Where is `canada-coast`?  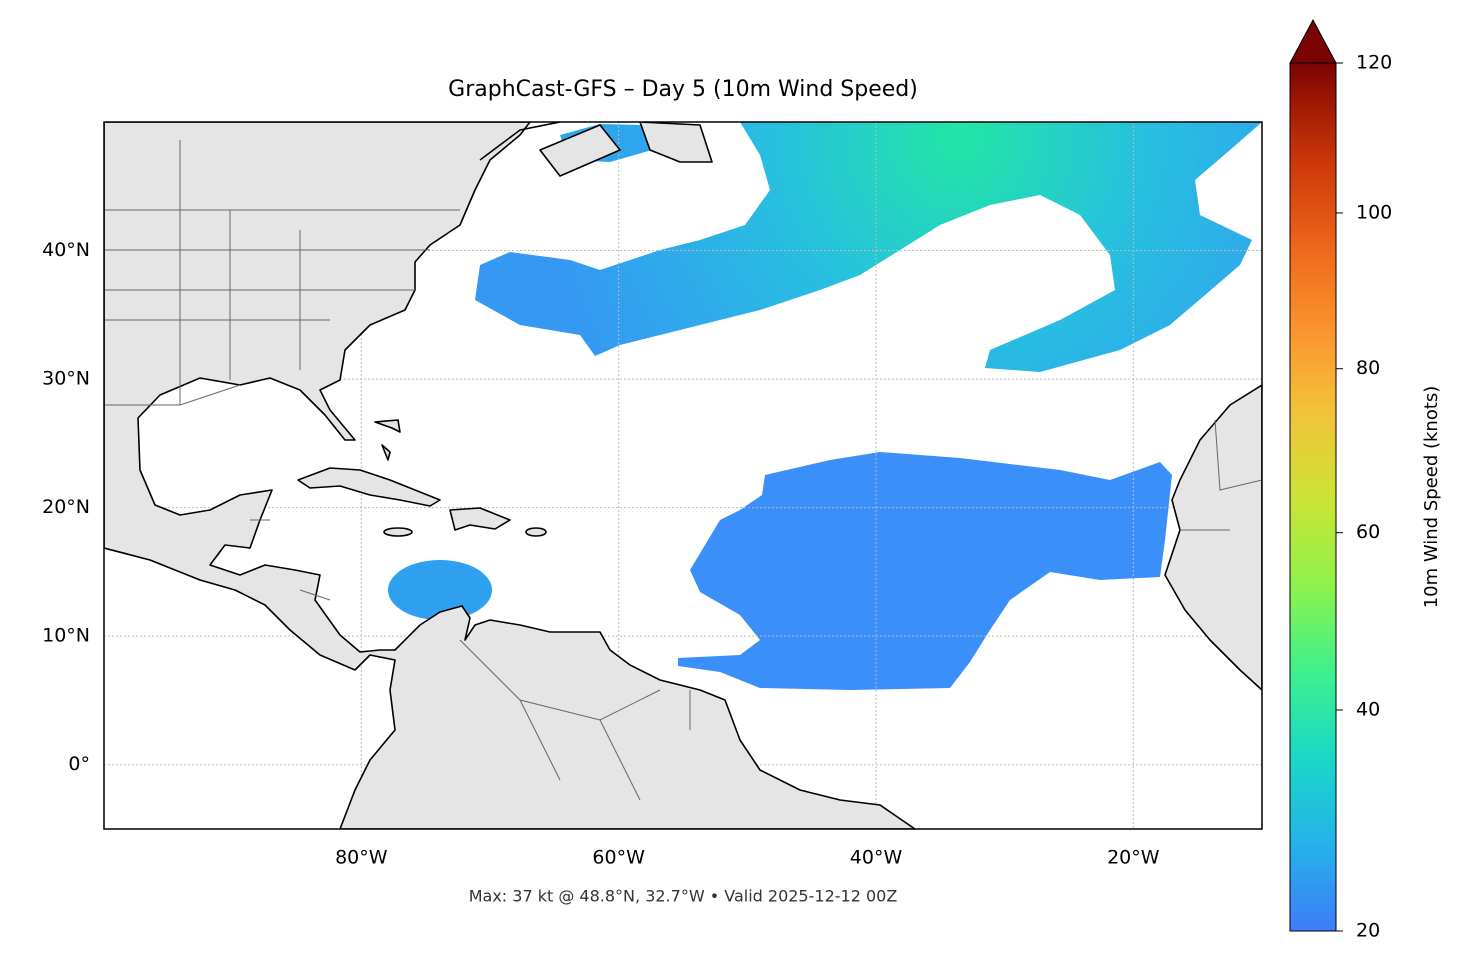 canada-coast is located at coordinates (520, 141).